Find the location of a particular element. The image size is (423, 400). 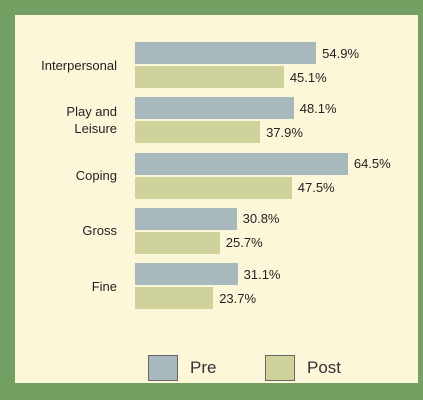

category-label: Interpersonal is located at coordinates (79, 65).